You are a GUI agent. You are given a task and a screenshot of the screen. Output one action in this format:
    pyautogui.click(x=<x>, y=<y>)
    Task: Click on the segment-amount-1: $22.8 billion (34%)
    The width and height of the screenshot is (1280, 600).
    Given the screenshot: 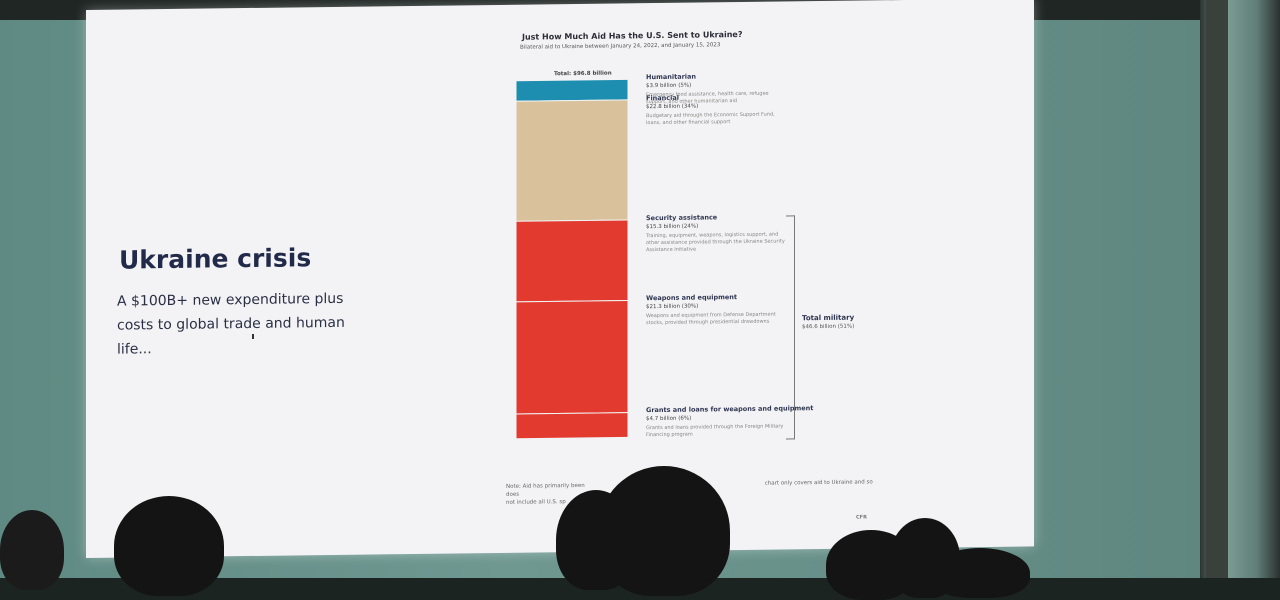 What is the action you would take?
    pyautogui.click(x=672, y=106)
    